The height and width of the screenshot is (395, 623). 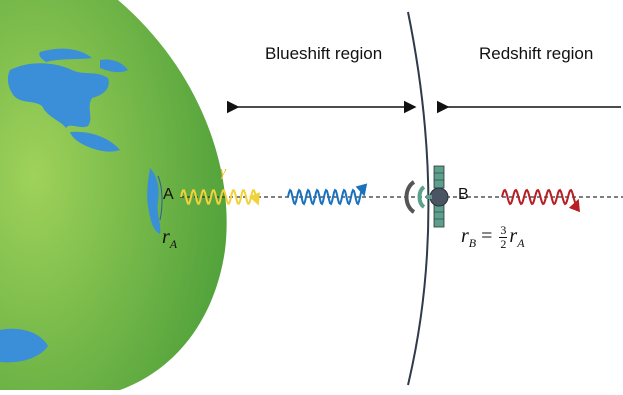 I want to click on satellite-panel-top, so click(x=439, y=177).